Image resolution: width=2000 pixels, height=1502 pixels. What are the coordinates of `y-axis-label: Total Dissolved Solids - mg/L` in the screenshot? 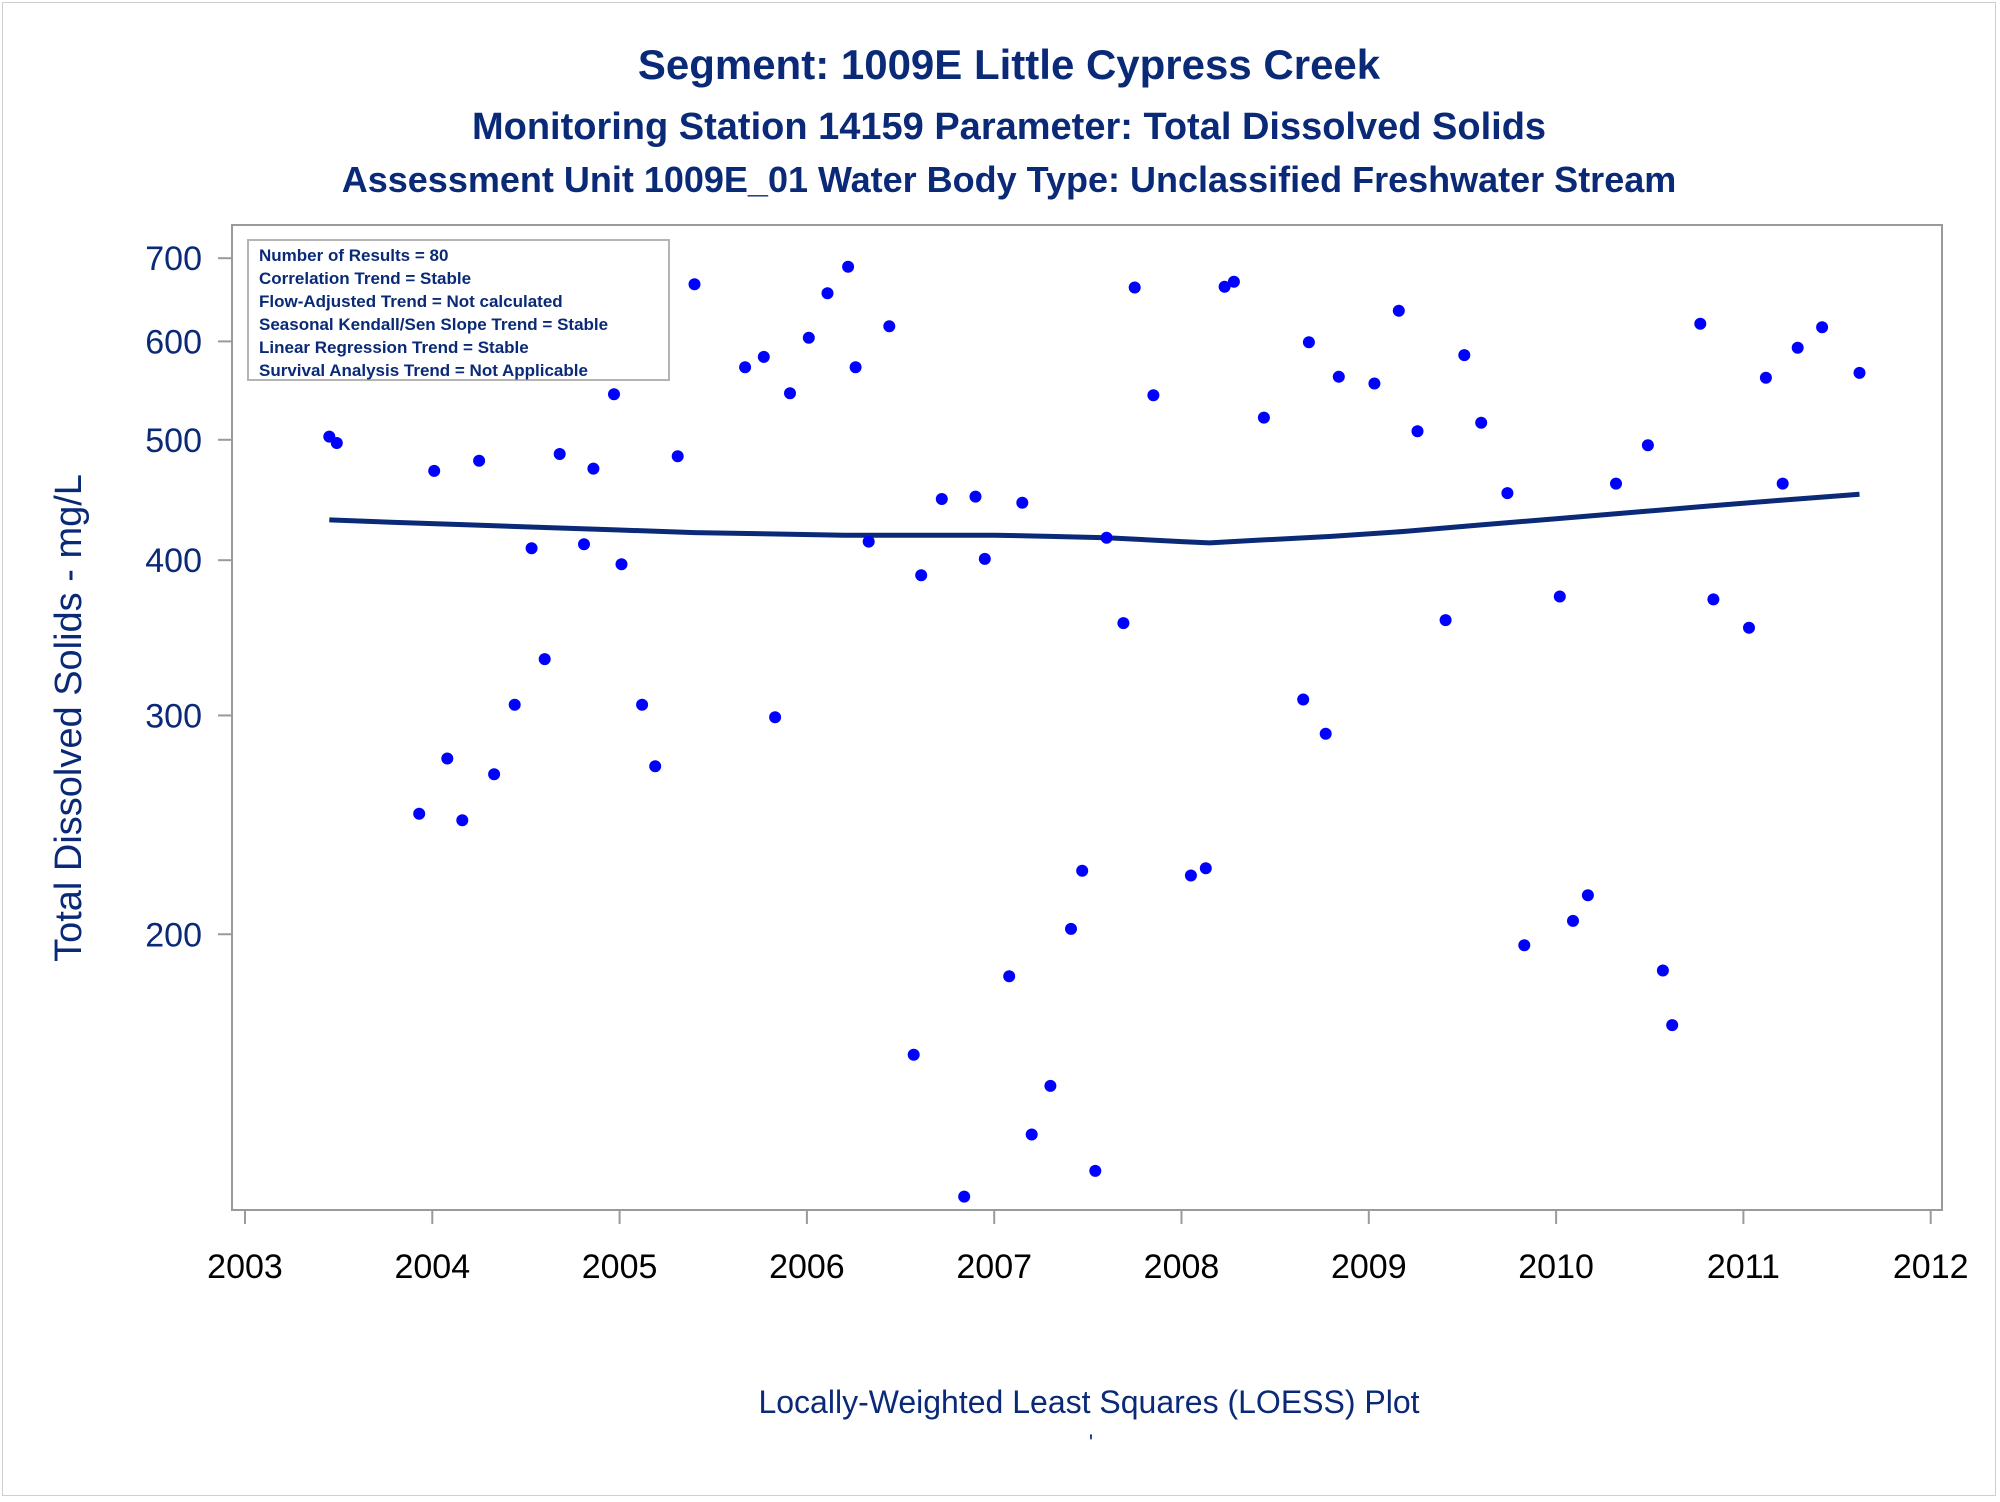 It's located at (69, 718).